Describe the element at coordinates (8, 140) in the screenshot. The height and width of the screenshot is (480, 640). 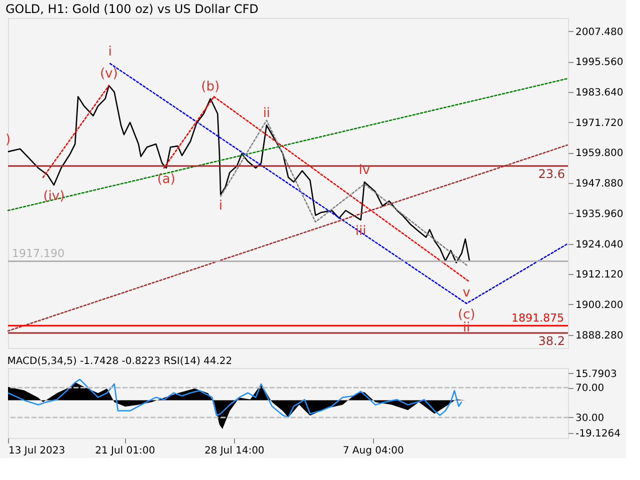
I see `annotation: )` at that location.